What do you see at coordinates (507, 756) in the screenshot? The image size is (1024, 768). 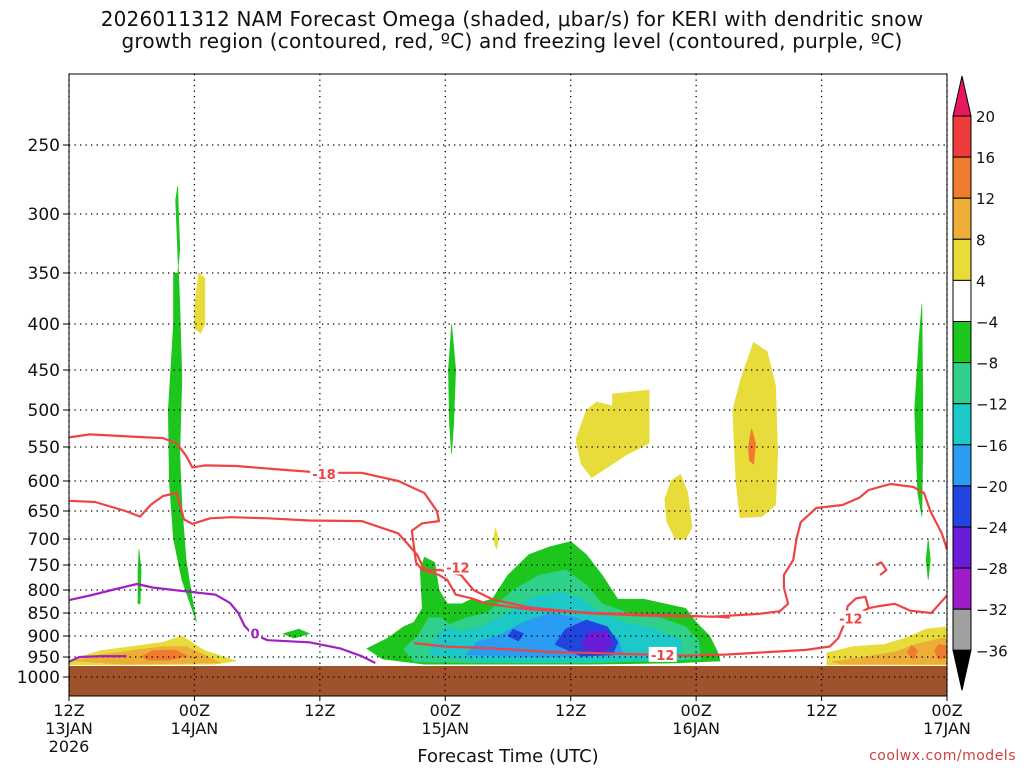 I see `x-axis-label: Forecast Time (UTC)` at bounding box center [507, 756].